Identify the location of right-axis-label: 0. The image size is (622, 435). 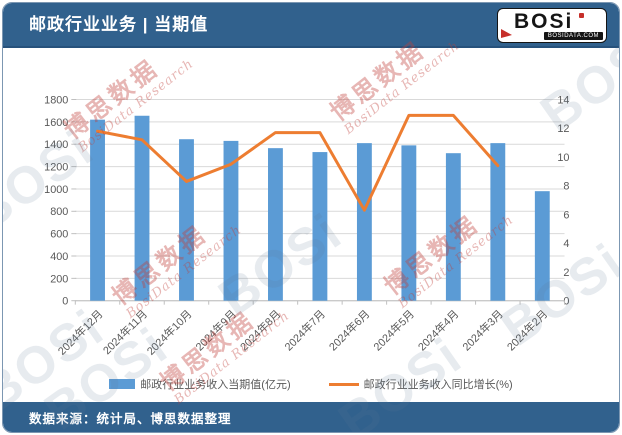
(566, 302).